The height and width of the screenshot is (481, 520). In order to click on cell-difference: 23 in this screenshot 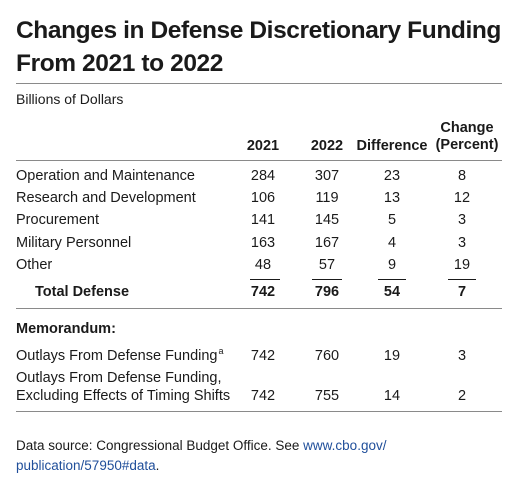, I will do `click(392, 176)`.